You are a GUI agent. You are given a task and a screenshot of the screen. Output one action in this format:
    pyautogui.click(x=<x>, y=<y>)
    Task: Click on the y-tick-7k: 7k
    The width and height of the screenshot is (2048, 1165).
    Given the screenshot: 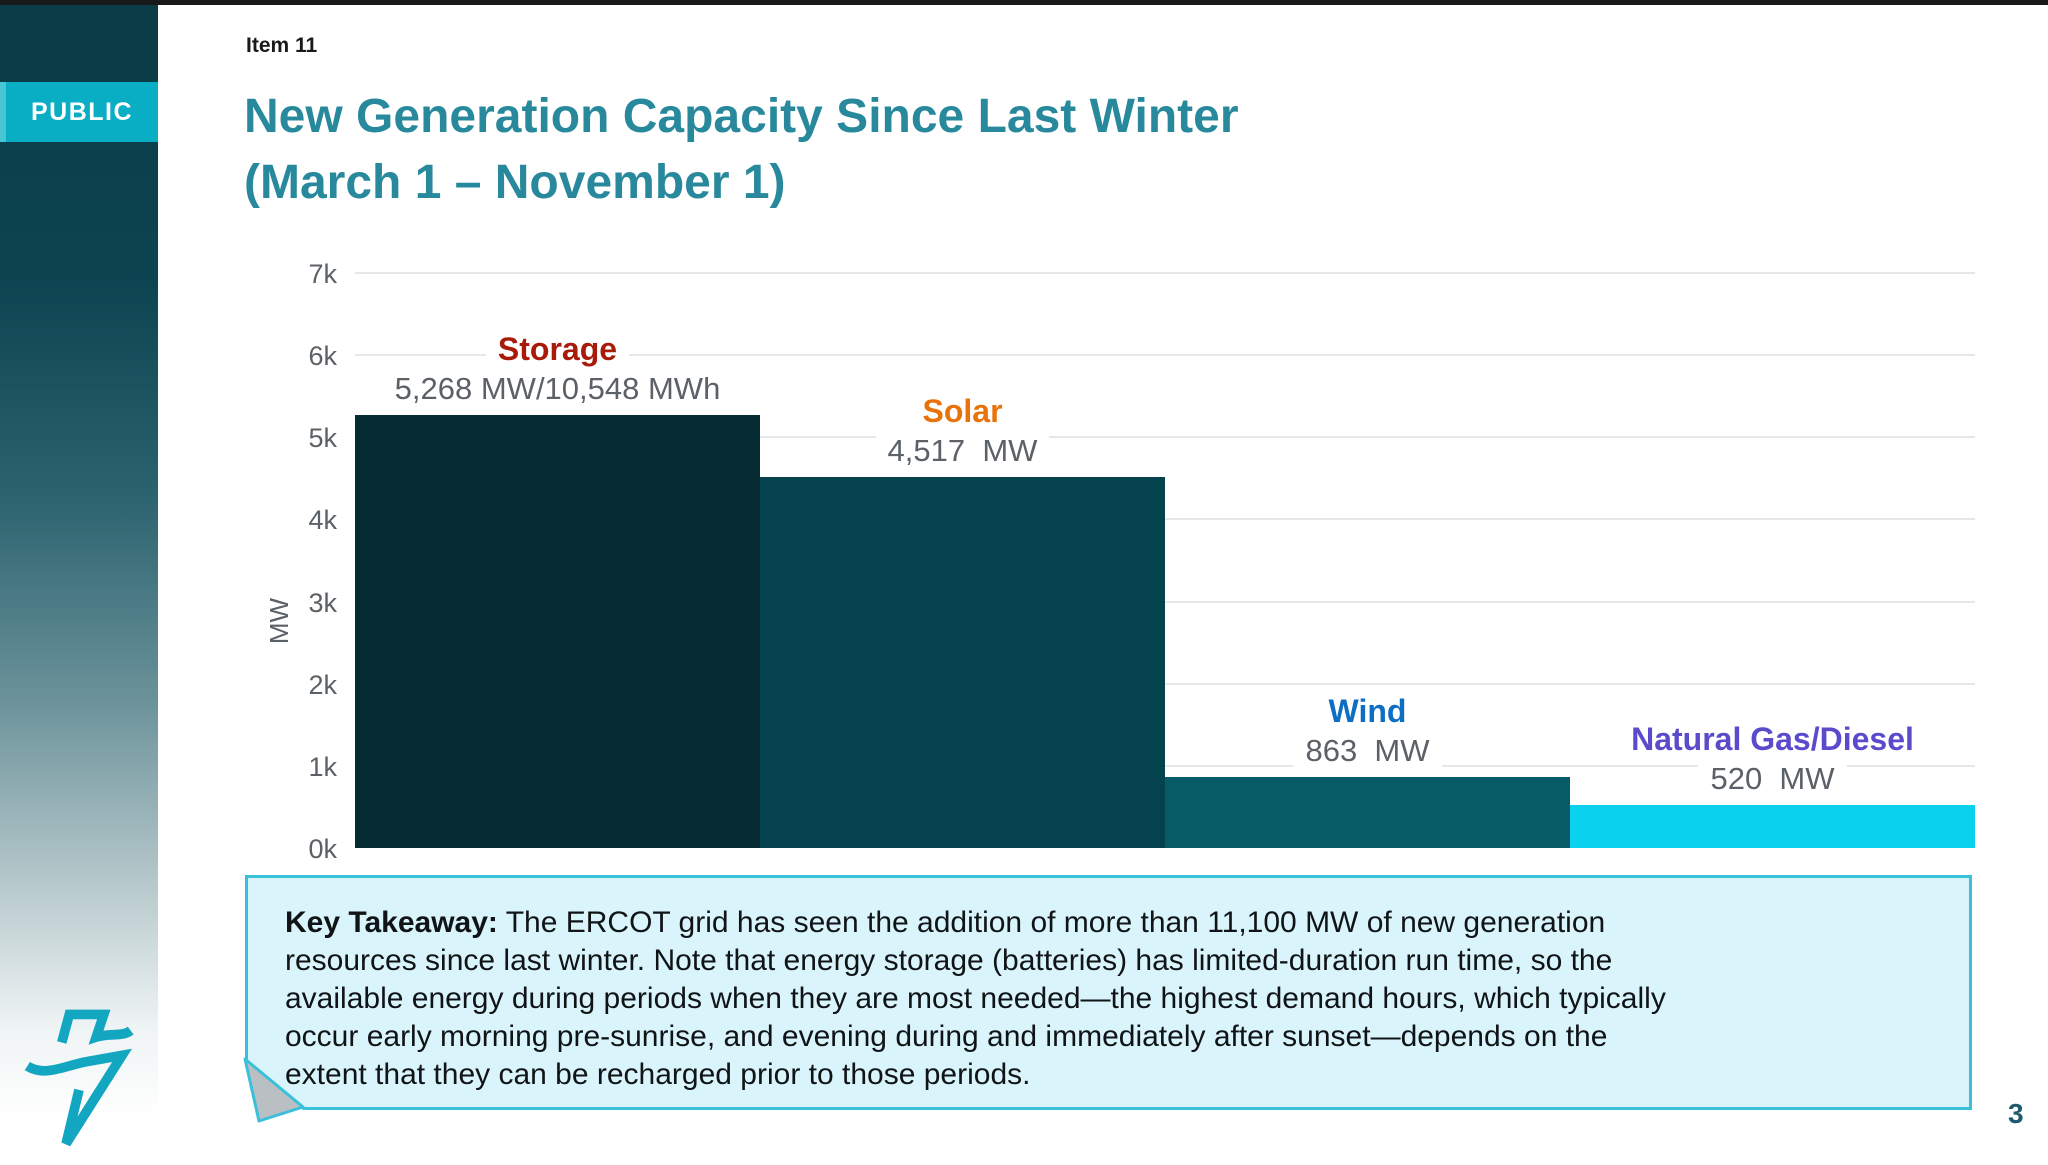 What is the action you would take?
    pyautogui.click(x=322, y=274)
    